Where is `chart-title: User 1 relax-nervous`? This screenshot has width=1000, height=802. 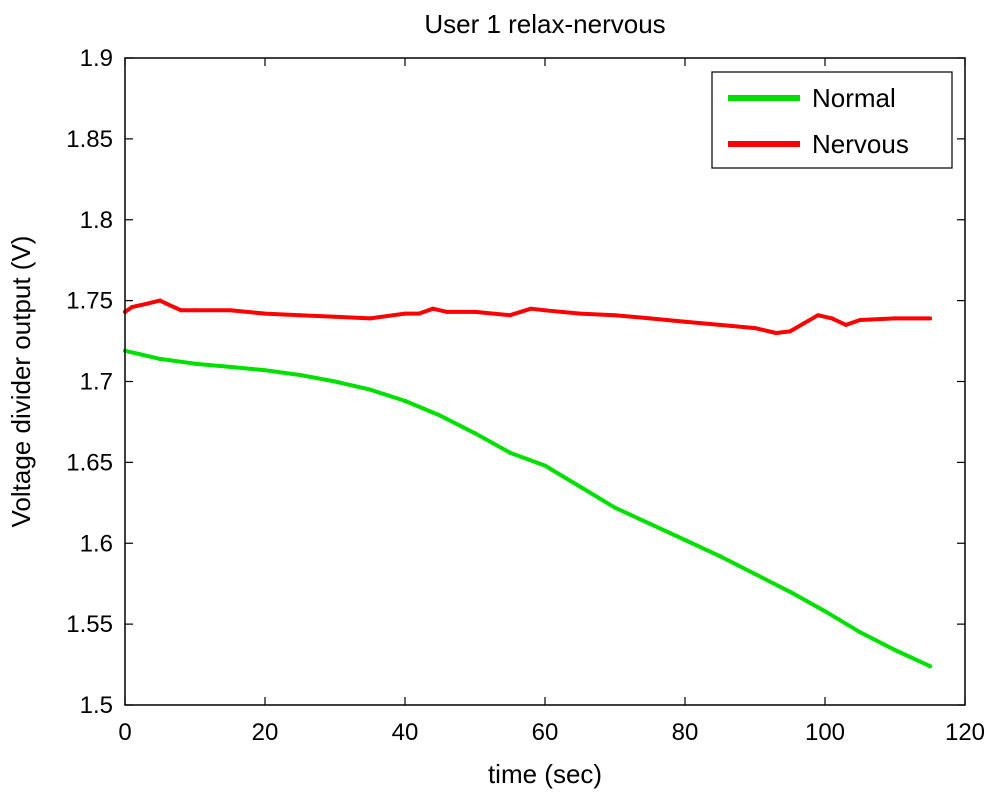 chart-title: User 1 relax-nervous is located at coordinates (544, 24).